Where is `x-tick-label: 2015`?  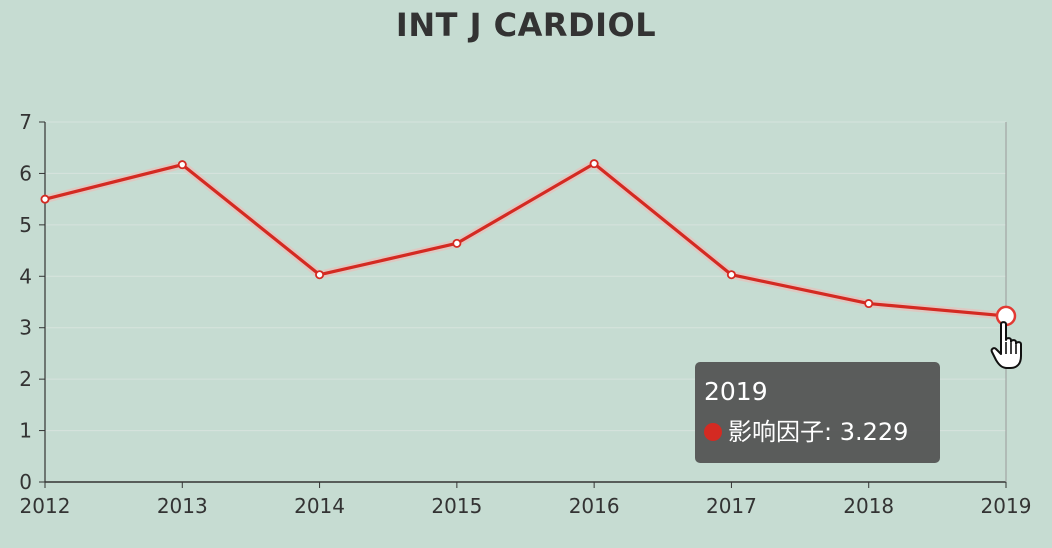 x-tick-label: 2015 is located at coordinates (456, 506).